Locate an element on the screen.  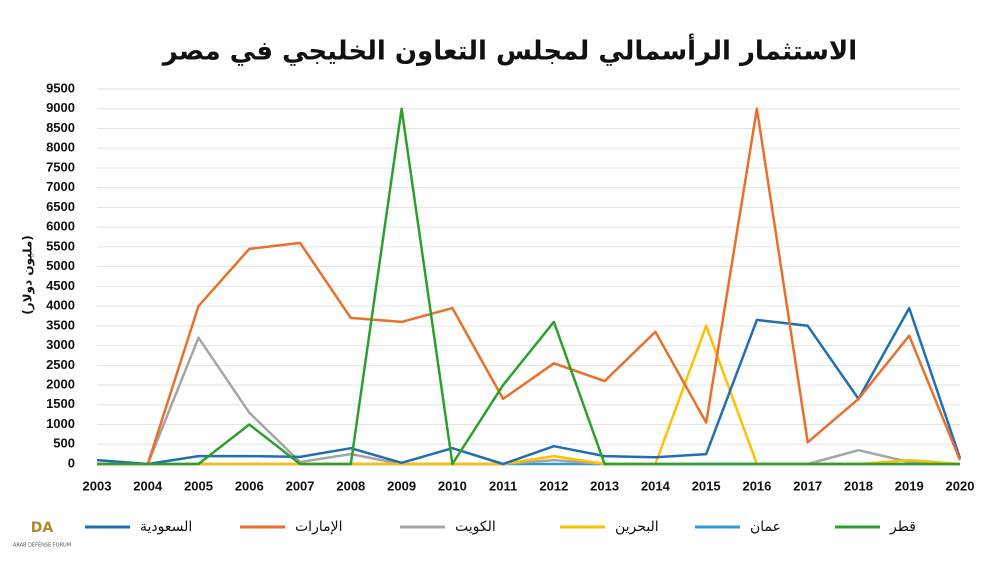
y-tick-label: 7500 is located at coordinates (60, 166).